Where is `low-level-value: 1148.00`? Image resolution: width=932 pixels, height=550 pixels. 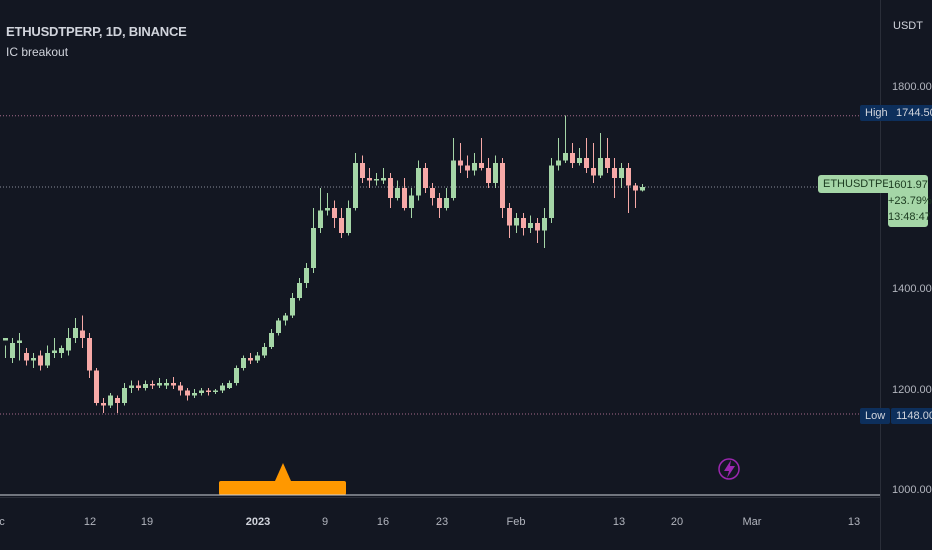 low-level-value: 1148.00 is located at coordinates (911, 416).